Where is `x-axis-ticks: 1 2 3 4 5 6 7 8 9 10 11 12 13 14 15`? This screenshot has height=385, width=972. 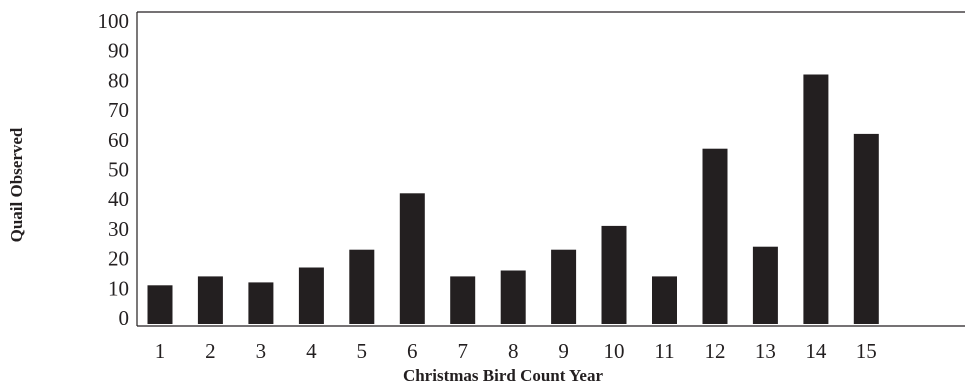 x-axis-ticks: 1 2 3 4 5 6 7 8 9 10 11 12 13 14 15 is located at coordinates (516, 351).